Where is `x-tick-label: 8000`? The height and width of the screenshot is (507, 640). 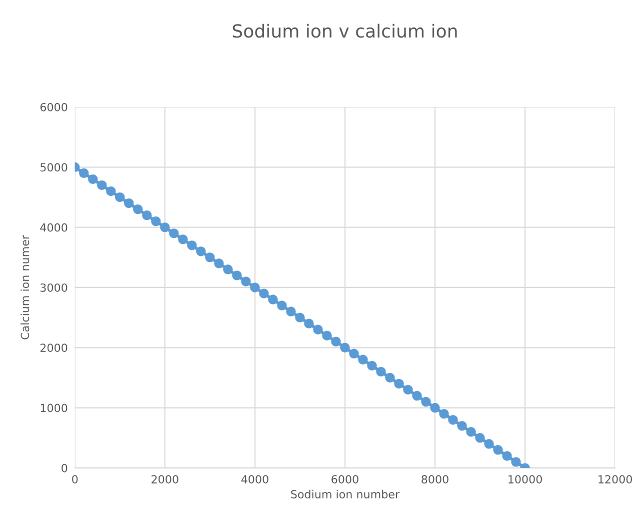 x-tick-label: 8000 is located at coordinates (435, 479).